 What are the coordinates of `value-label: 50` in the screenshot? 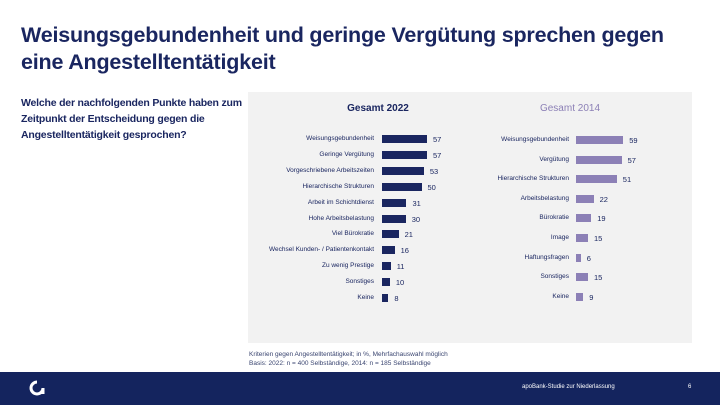 It's located at (431, 187).